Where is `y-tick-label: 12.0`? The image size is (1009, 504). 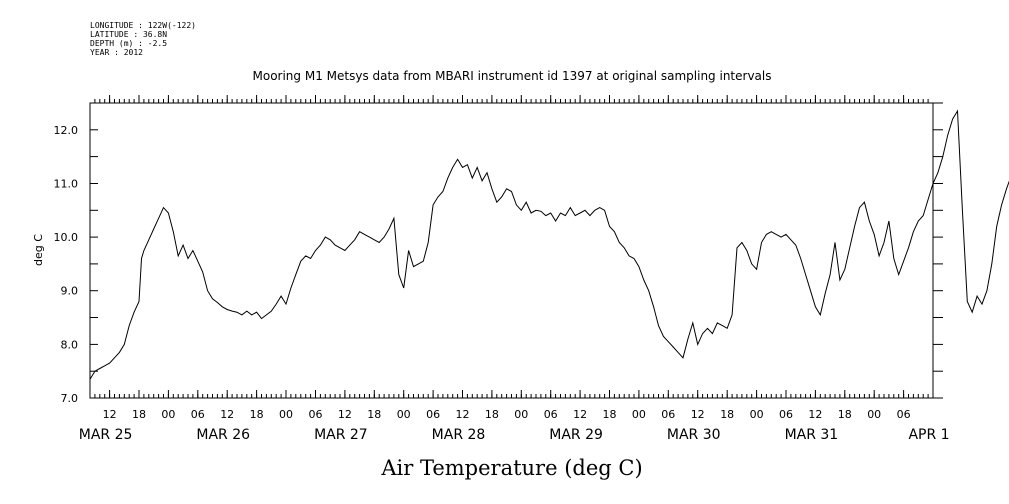
y-tick-label: 12.0 is located at coordinates (66, 130).